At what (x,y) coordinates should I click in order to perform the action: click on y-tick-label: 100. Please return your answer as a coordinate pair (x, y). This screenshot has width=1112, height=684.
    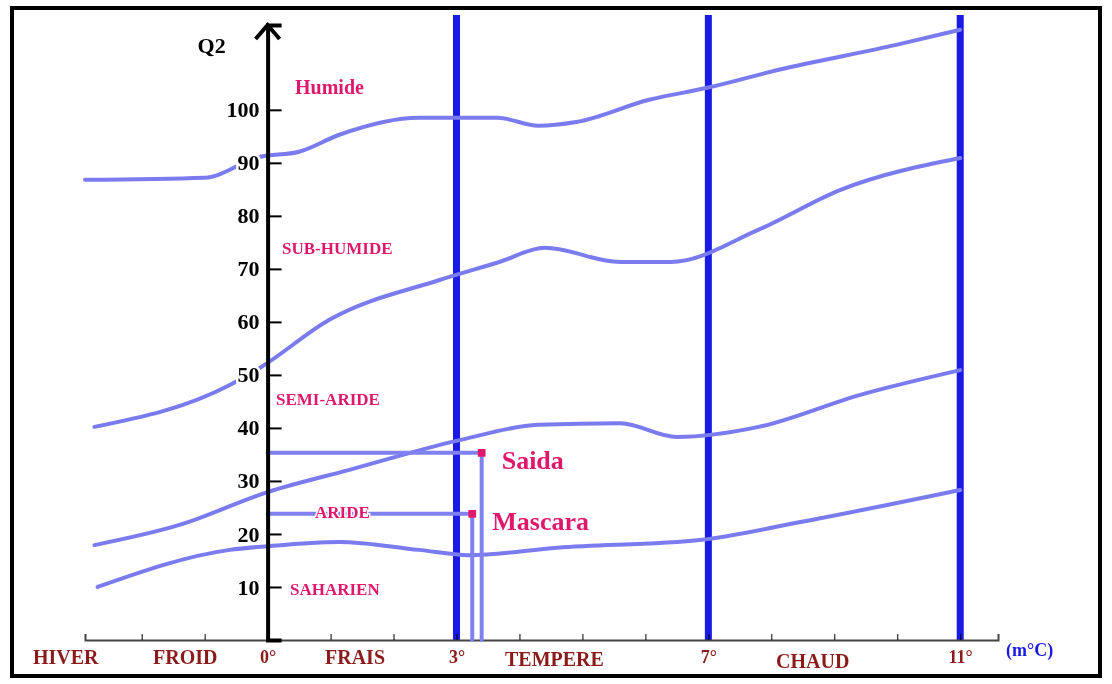
    Looking at the image, I should click on (243, 110).